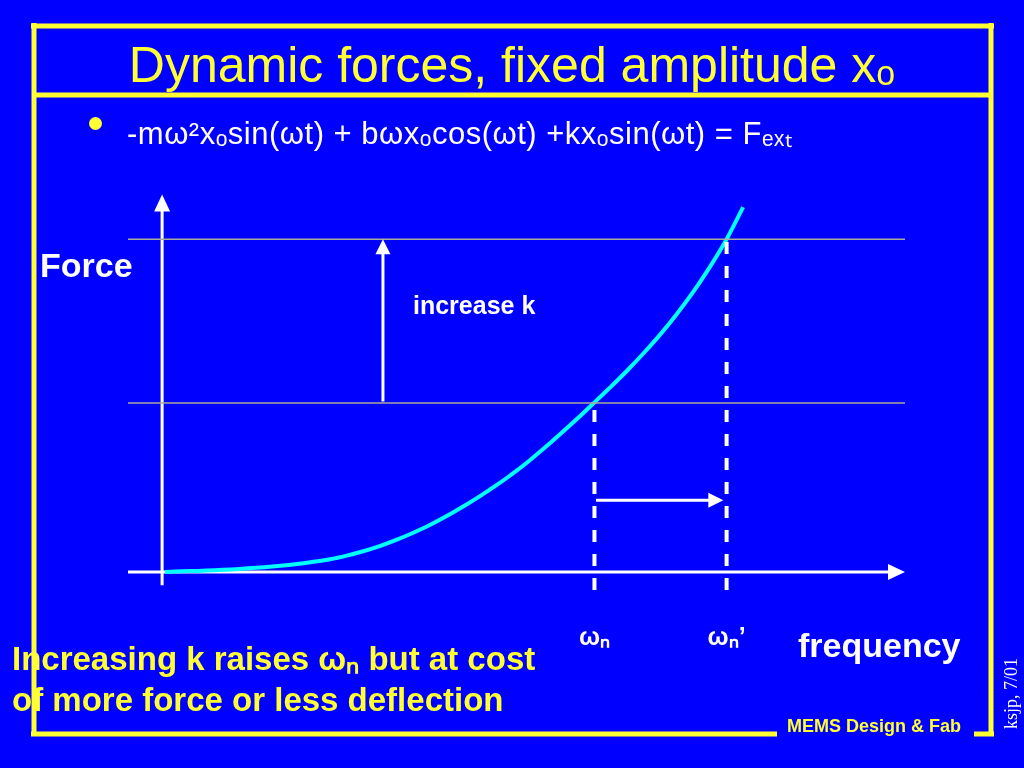  I want to click on chart-subtitle: -mω²xₒsin(ωt) + bωxₒcos(ωt) +kxₒsin(ωt) = Fₑₓₜ, so click(460, 134).